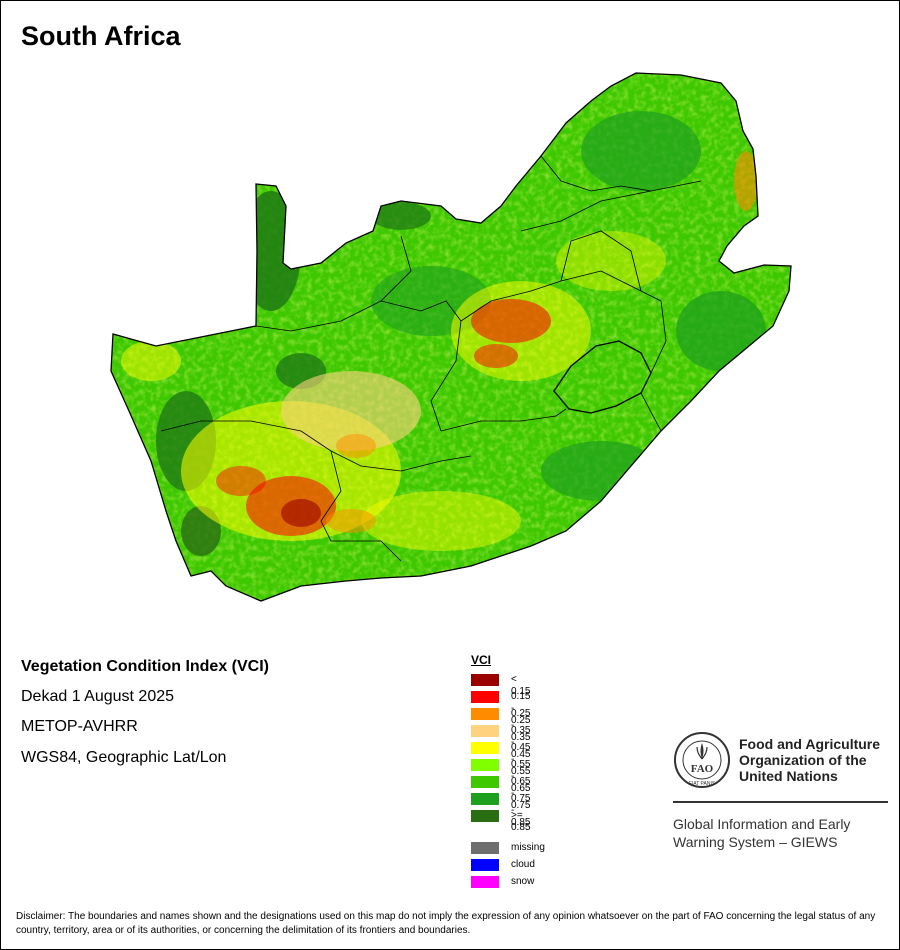 The image size is (900, 950). I want to click on legend-row: < 0.15, so click(500, 684).